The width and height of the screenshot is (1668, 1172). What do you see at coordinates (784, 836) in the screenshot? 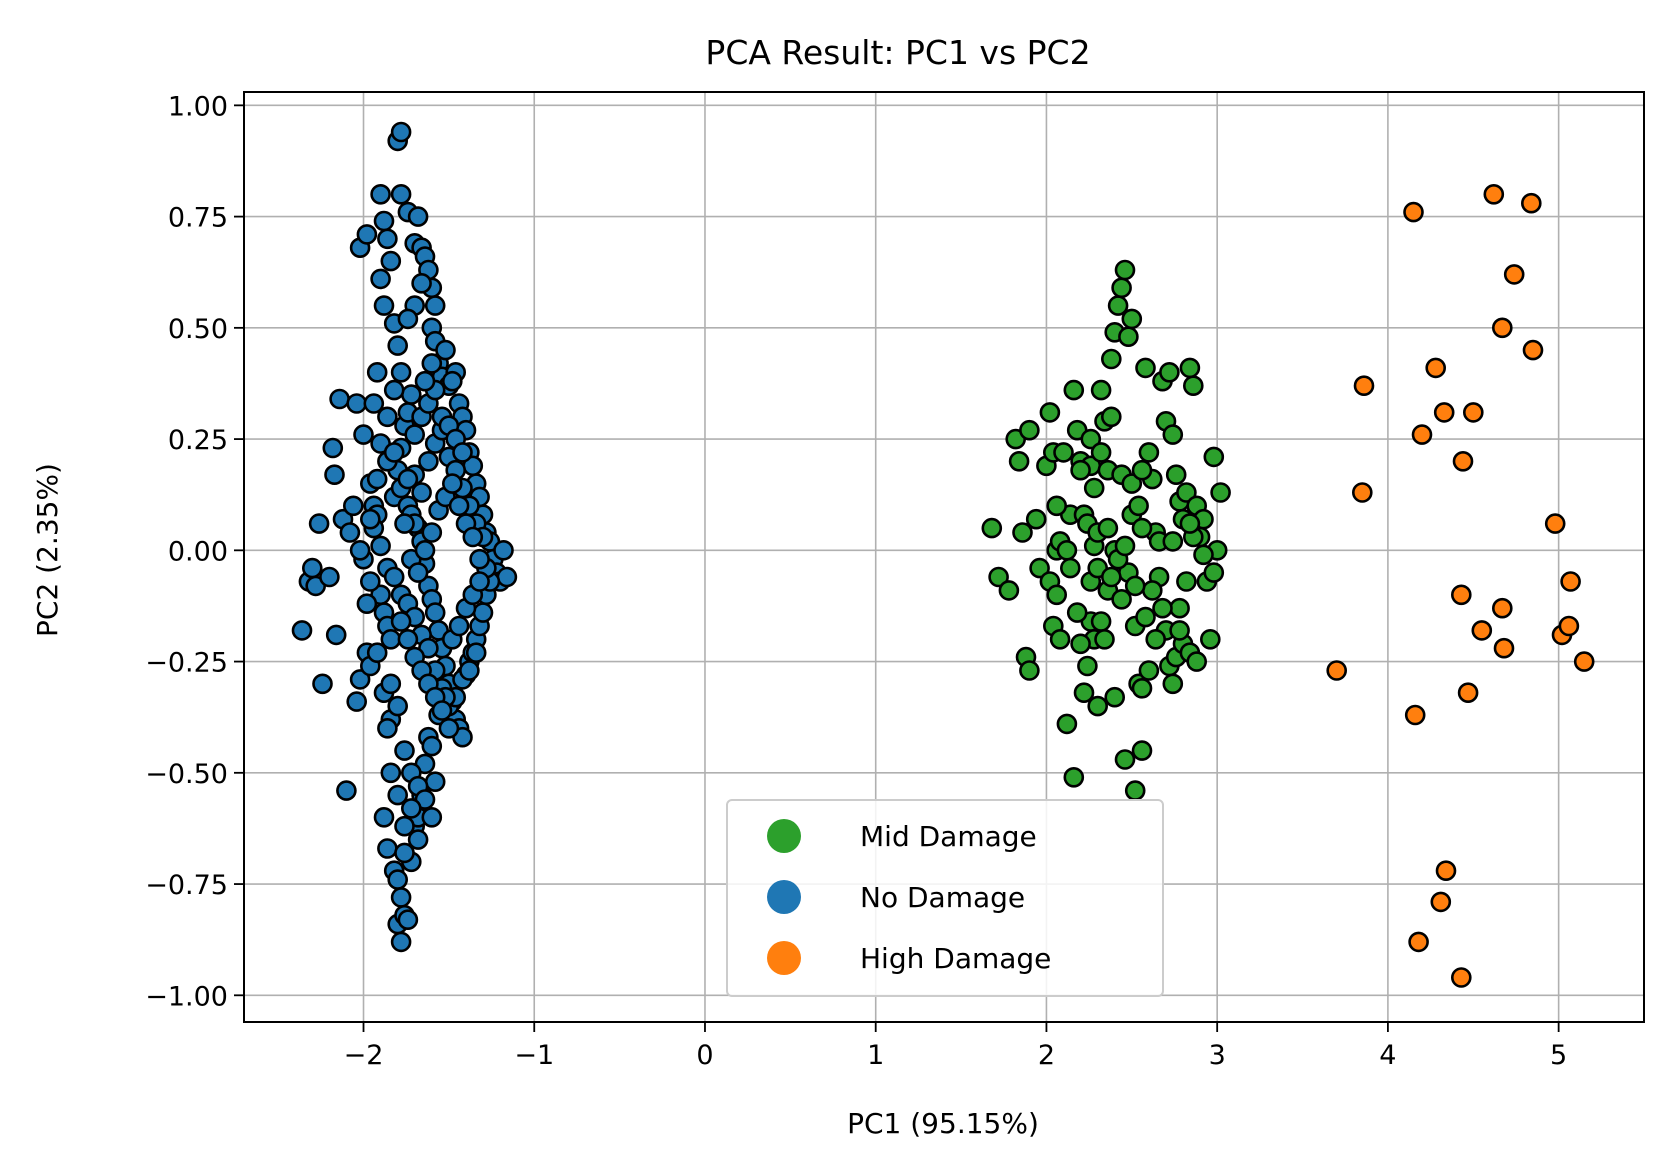
I see `legend-marker-mid-damage` at bounding box center [784, 836].